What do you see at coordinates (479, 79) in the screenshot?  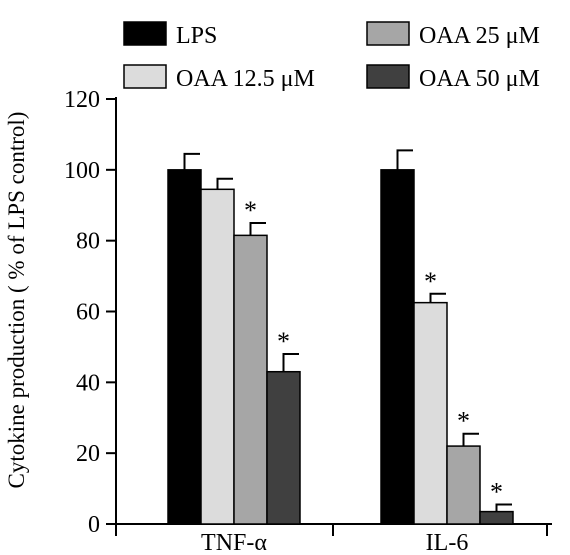 I see `legend-label: OAA 50 μM` at bounding box center [479, 79].